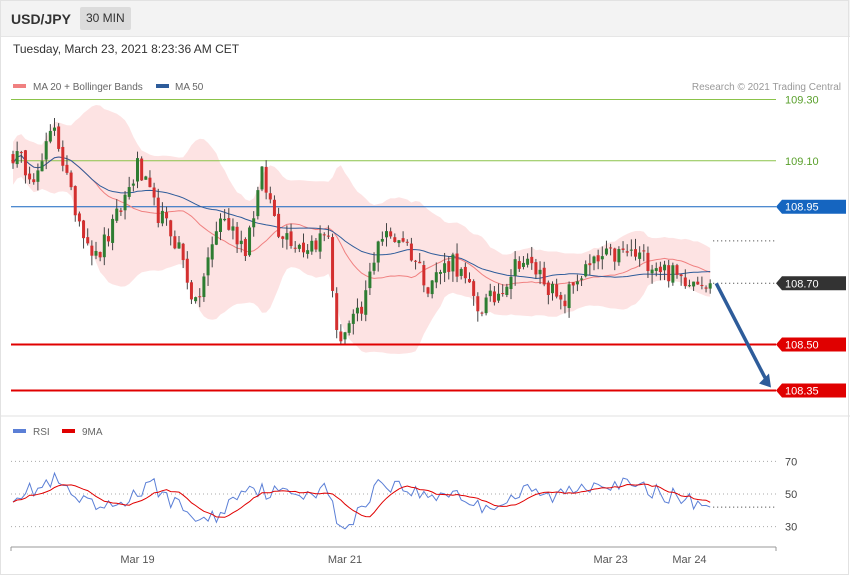 The image size is (850, 576). Describe the element at coordinates (811, 283) in the screenshot. I see `last-price-tag` at that location.